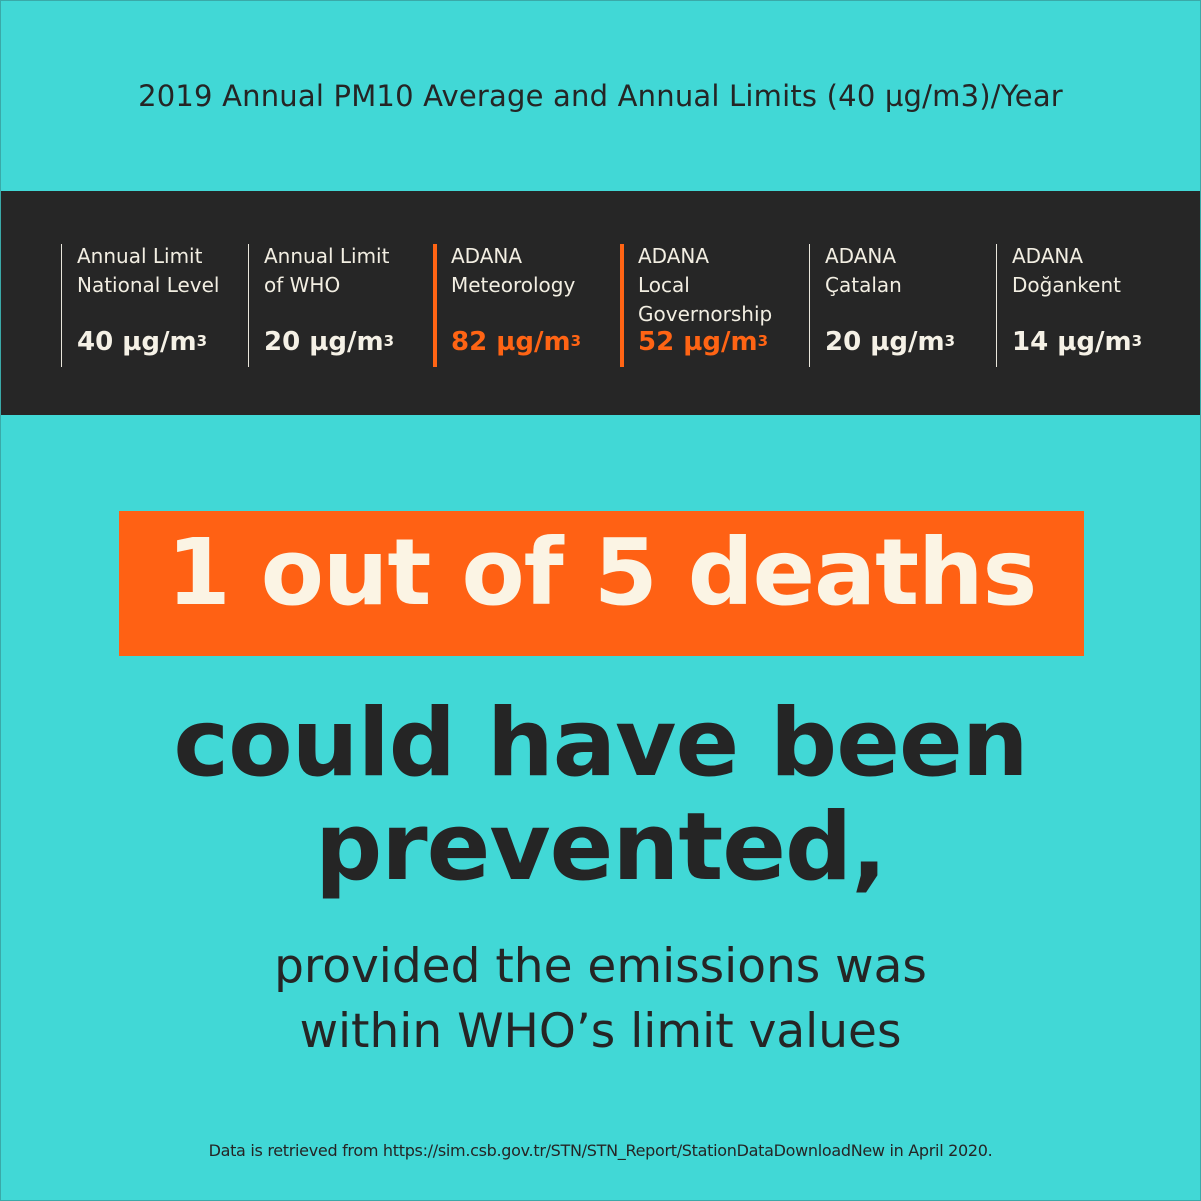 The image size is (1201, 1201). What do you see at coordinates (511, 342) in the screenshot?
I see `stat-value-text: 82 µg/m` at bounding box center [511, 342].